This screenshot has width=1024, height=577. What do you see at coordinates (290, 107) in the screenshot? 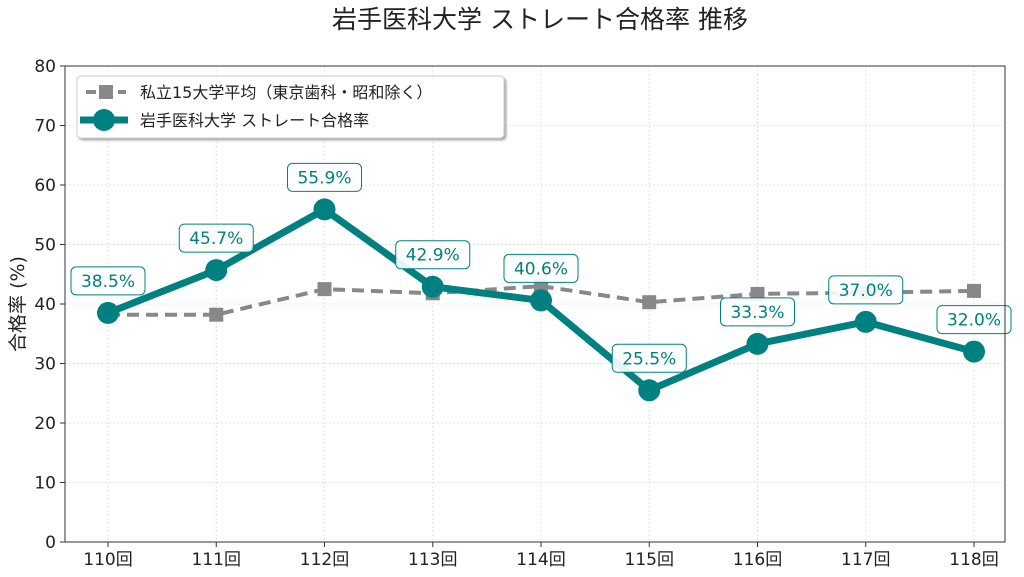
I see `legend: 私立15大学平均（東京歯科・昭和除く） 岩手医科大学 ストレート合格率` at bounding box center [290, 107].